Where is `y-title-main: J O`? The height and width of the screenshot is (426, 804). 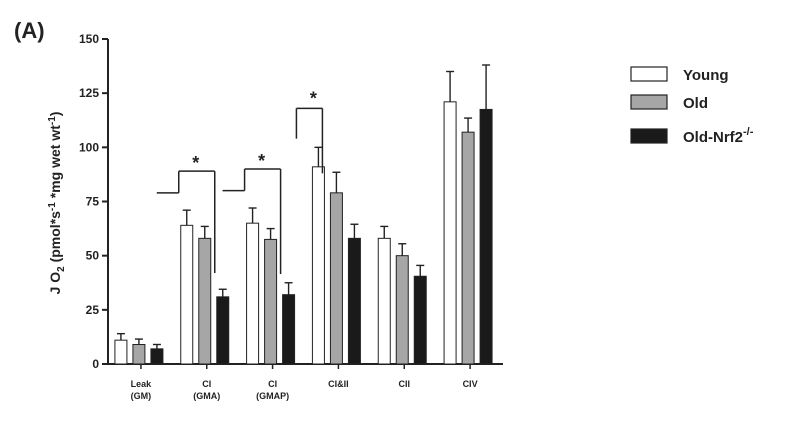
y-title-main: J O is located at coordinates (55, 283).